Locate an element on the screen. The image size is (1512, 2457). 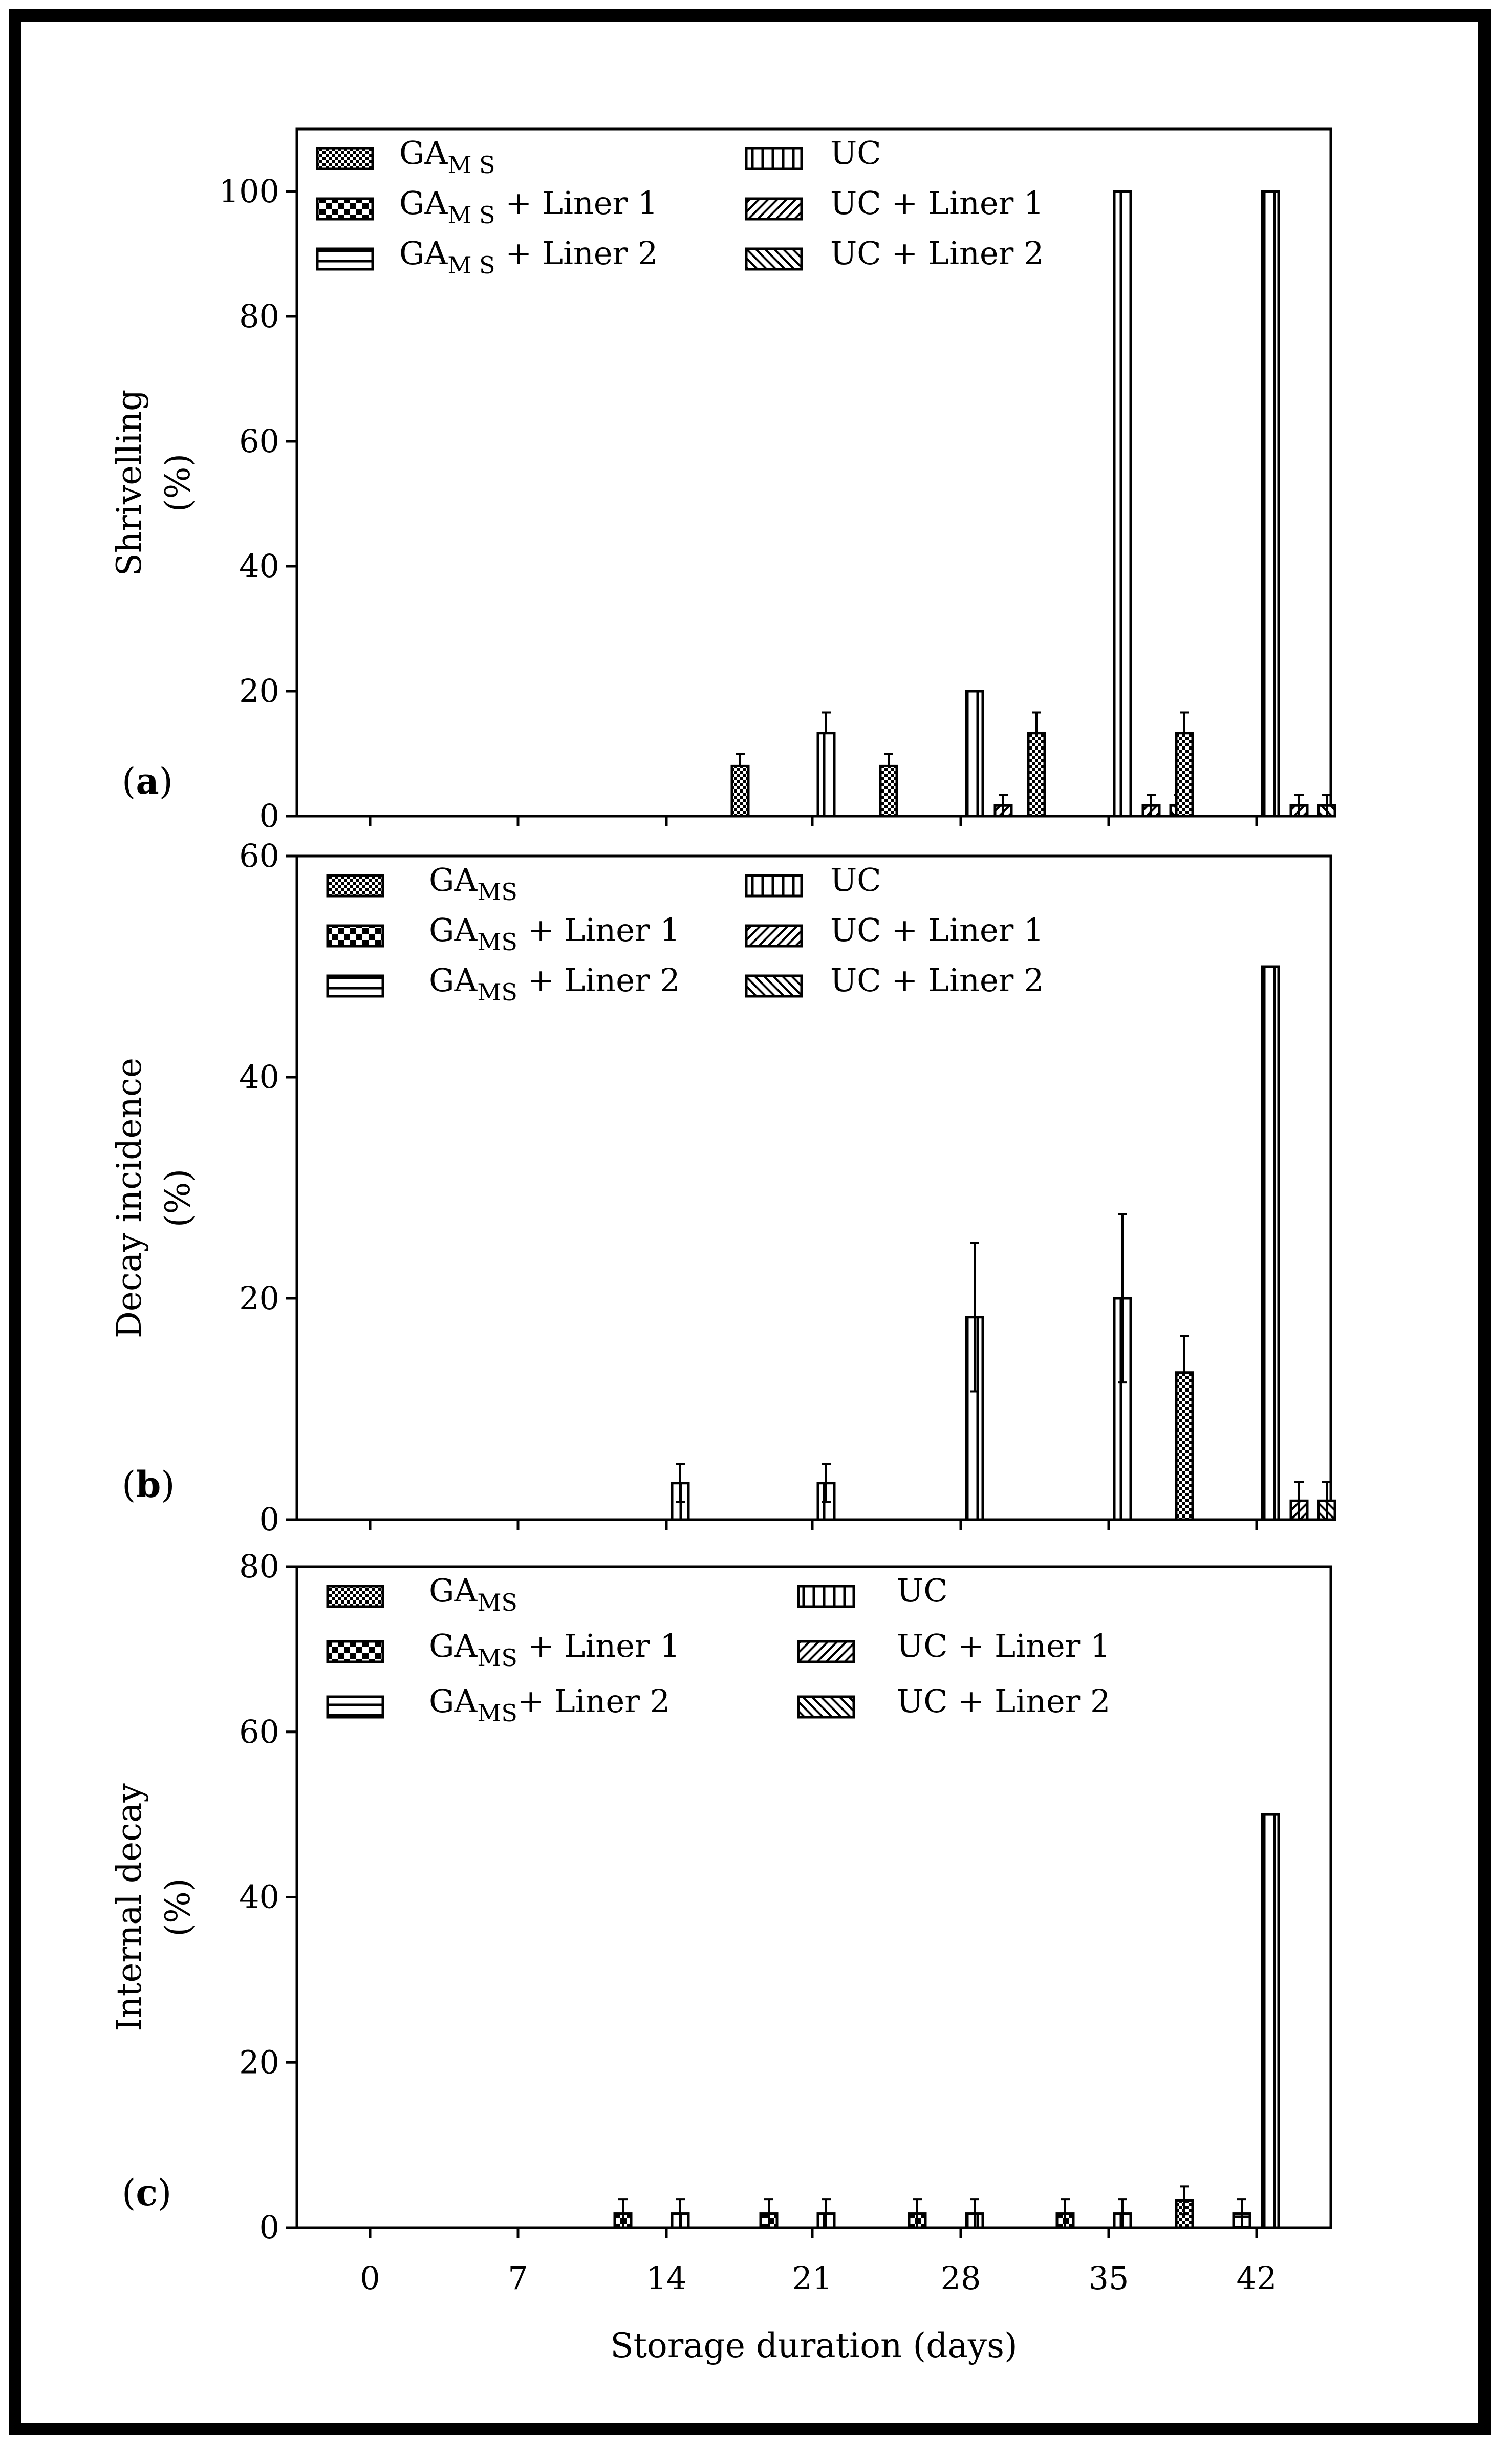
legend-label: GAMS+ Liner 2 is located at coordinates (549, 1704).